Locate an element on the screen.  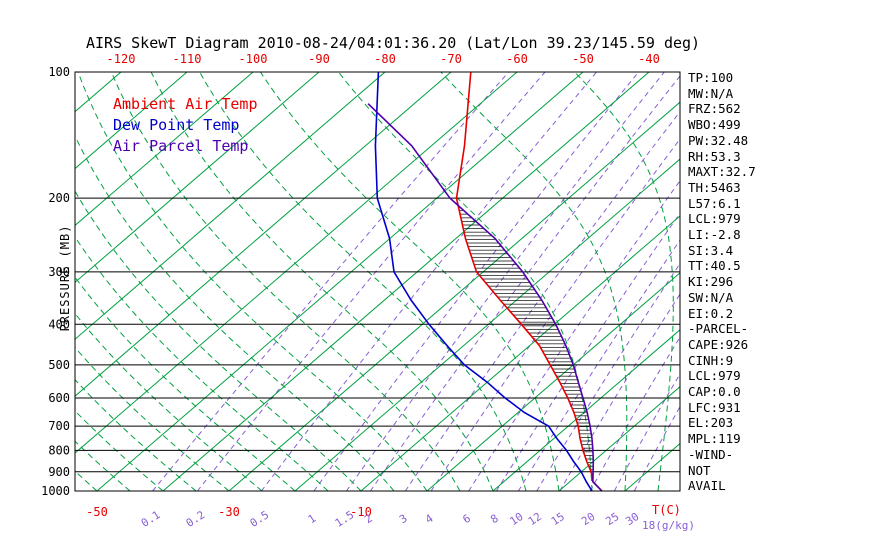
side-panel-line: SI:3.4 is located at coordinates (711, 250).